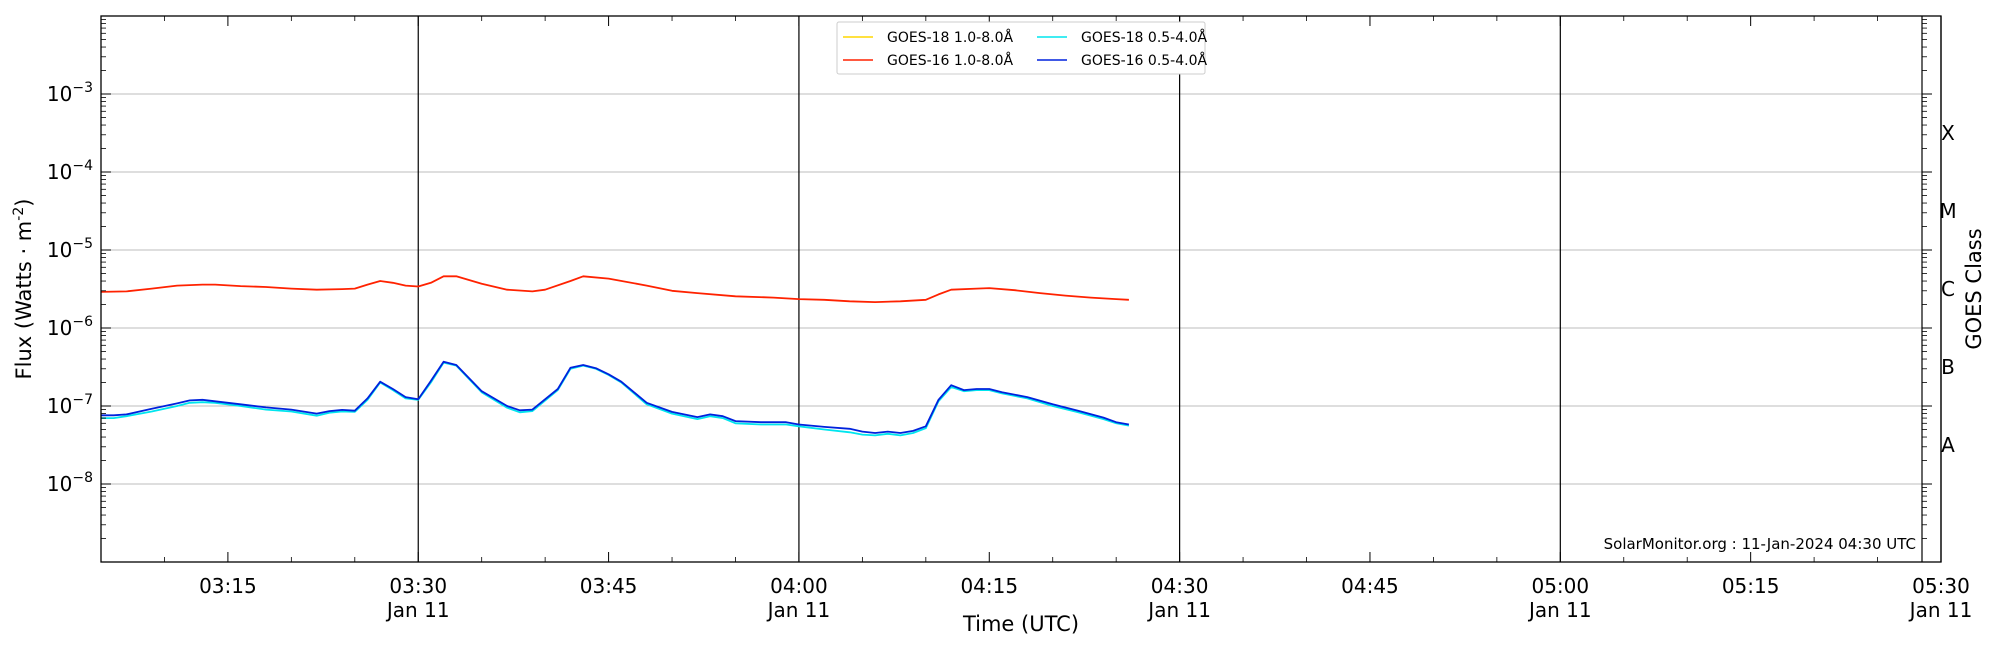 The width and height of the screenshot is (2000, 650). Describe the element at coordinates (82, 322) in the screenshot. I see `y-tick-exponent: −6` at that location.